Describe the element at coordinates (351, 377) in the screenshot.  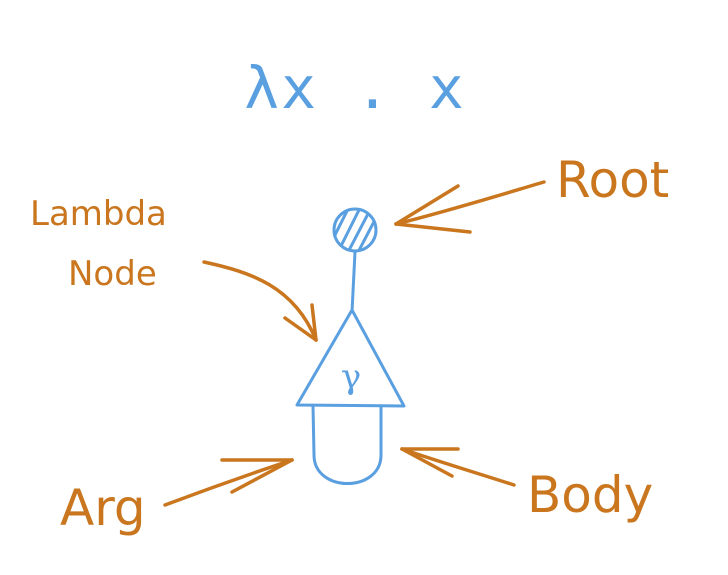
I see `lambda-node-symbol: γ` at that location.